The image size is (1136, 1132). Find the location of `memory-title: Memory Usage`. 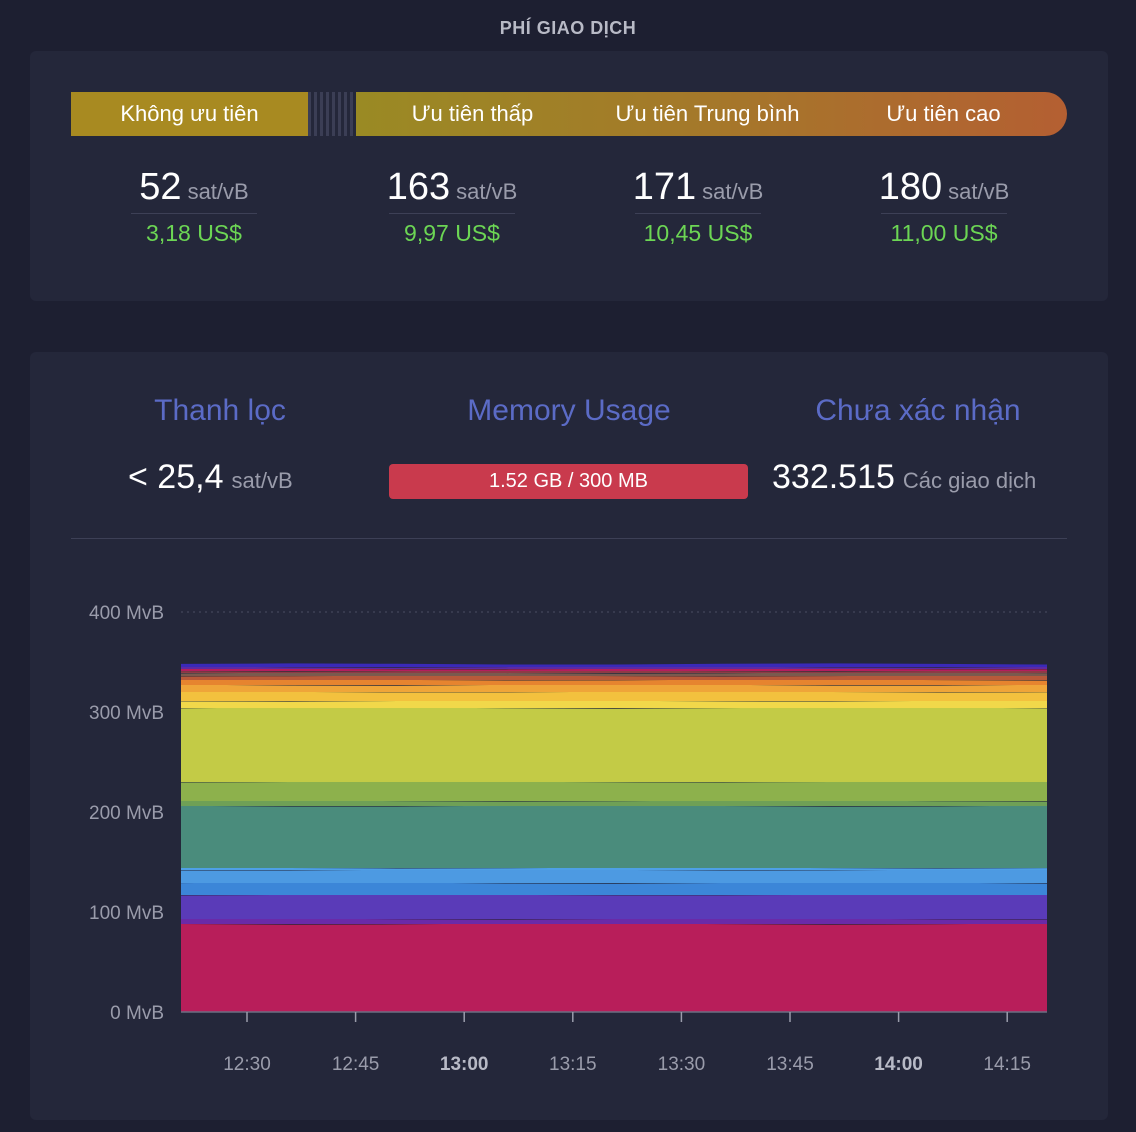

memory-title: Memory Usage is located at coordinates (569, 410).